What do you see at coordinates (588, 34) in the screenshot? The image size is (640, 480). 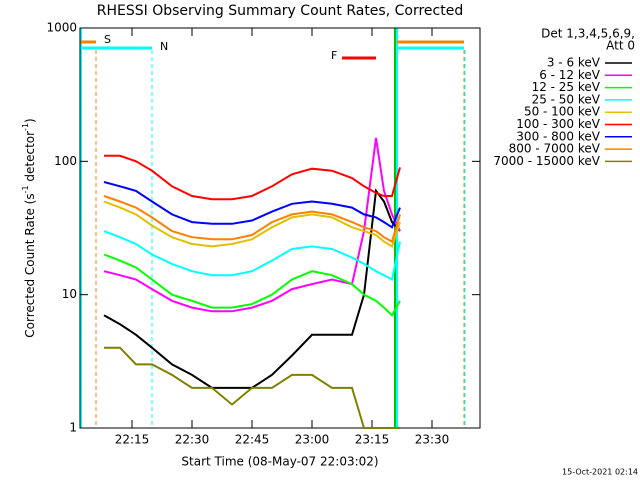 I see `legend-header: Det 1,3,4,5,6,9,` at bounding box center [588, 34].